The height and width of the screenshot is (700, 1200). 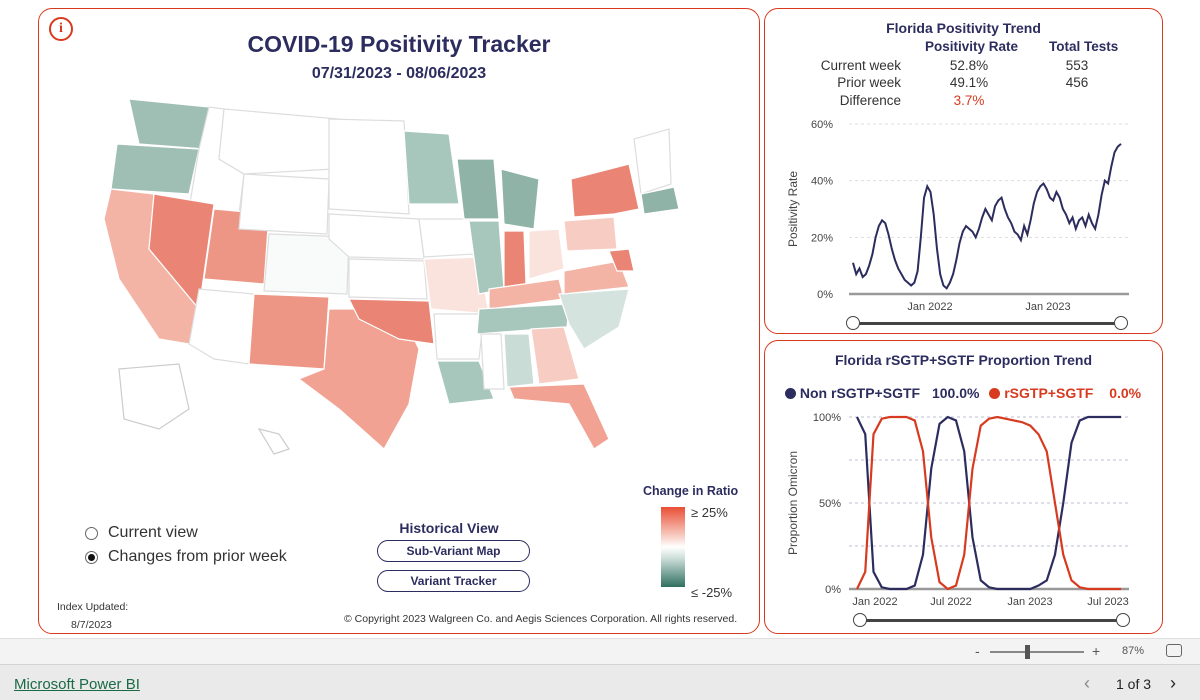 I want to click on state-dakotas, so click(x=369, y=166).